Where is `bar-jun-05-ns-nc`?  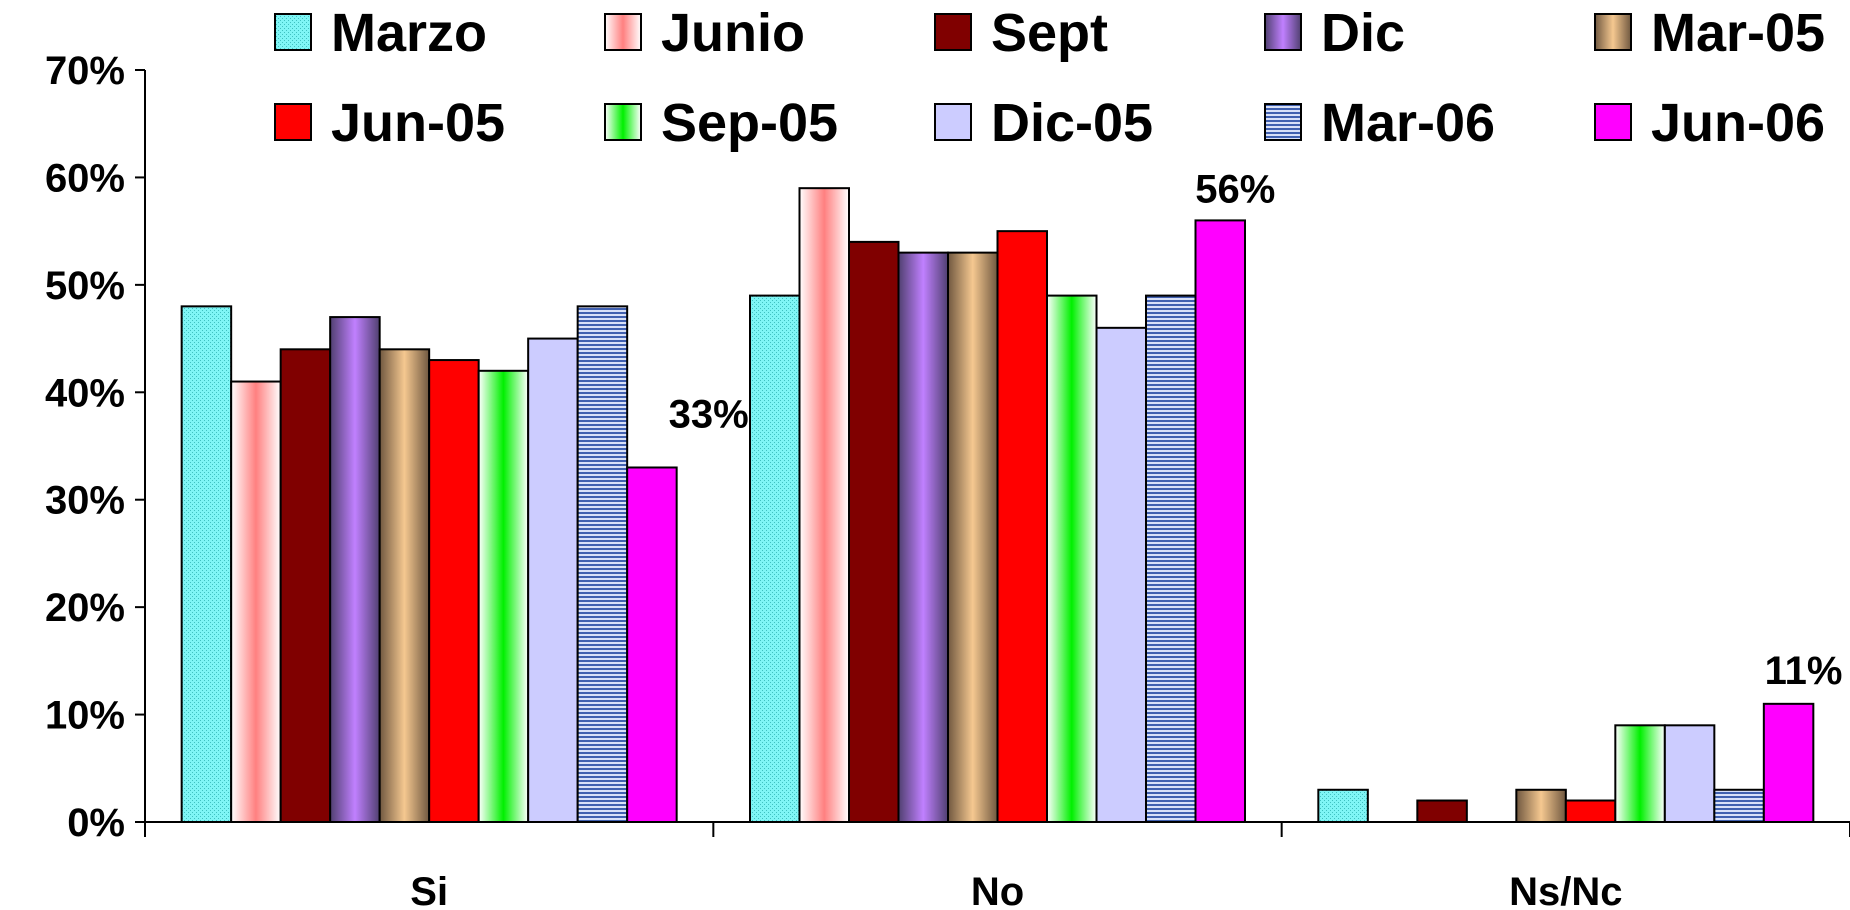
bar-jun-05-ns-nc is located at coordinates (1590, 811).